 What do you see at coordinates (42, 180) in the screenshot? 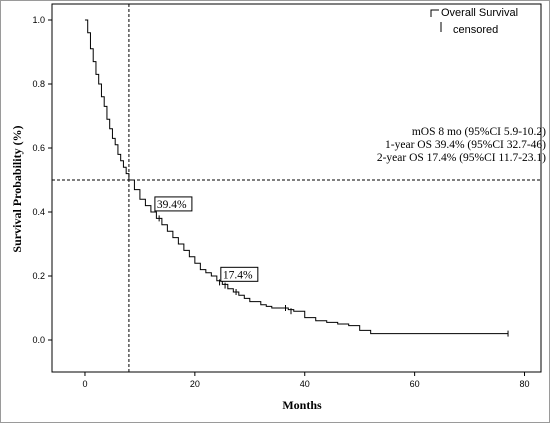
I see `y-axis-ticks: 0.0 0.2 0.4 0.6 0.8 1.0` at bounding box center [42, 180].